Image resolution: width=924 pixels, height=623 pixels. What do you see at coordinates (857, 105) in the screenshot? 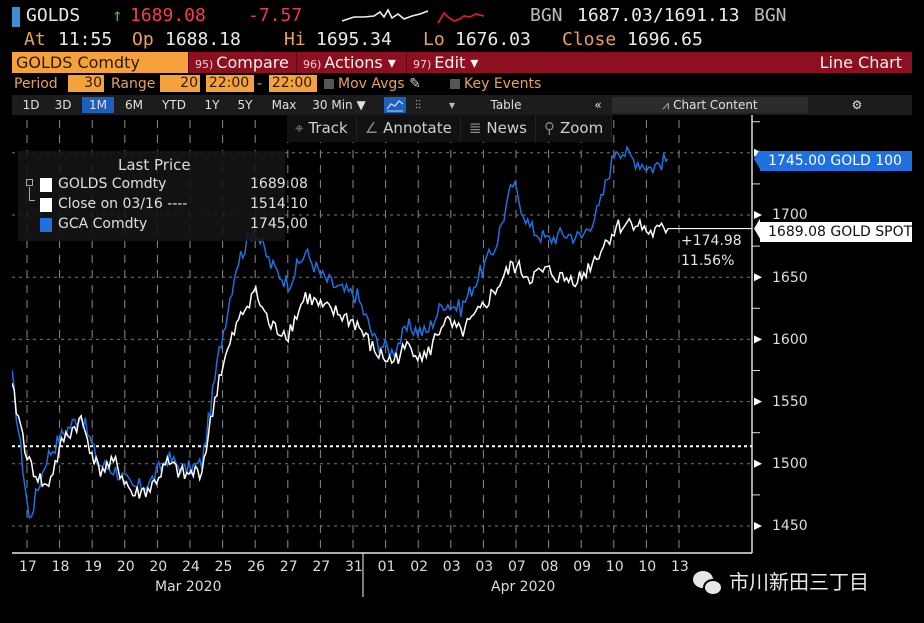
I see `settings-gear-icon: ⚙` at bounding box center [857, 105].